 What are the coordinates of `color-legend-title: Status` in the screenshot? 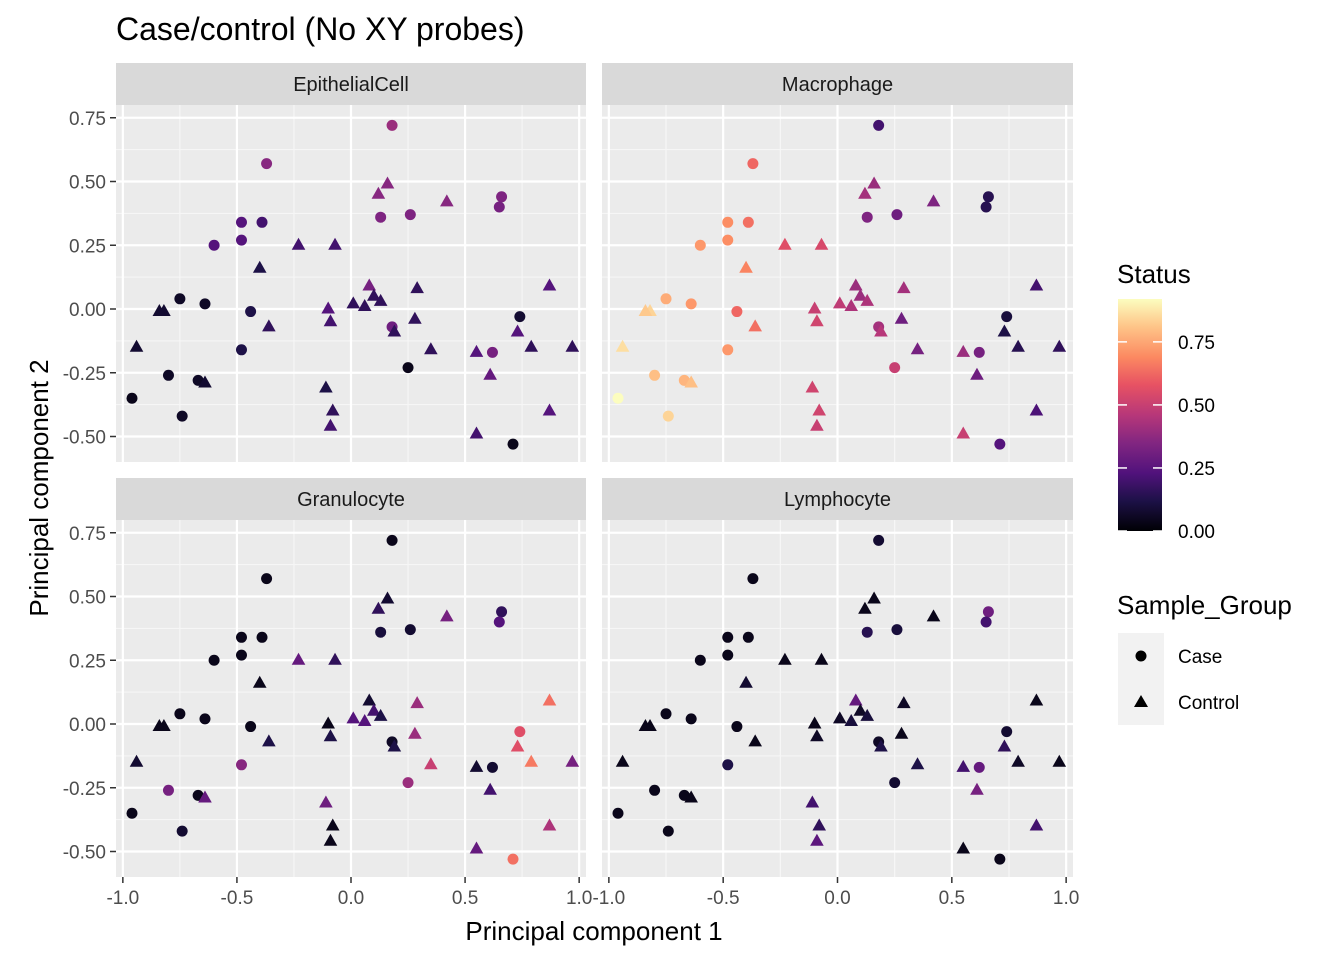 It's located at (1154, 274).